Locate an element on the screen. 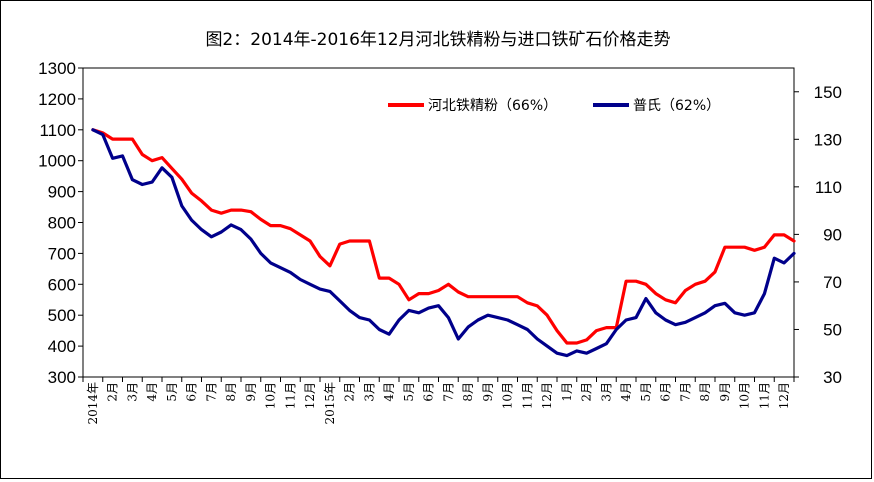 This screenshot has height=482, width=874. left-y-tick-label: 500 is located at coordinates (62, 315).